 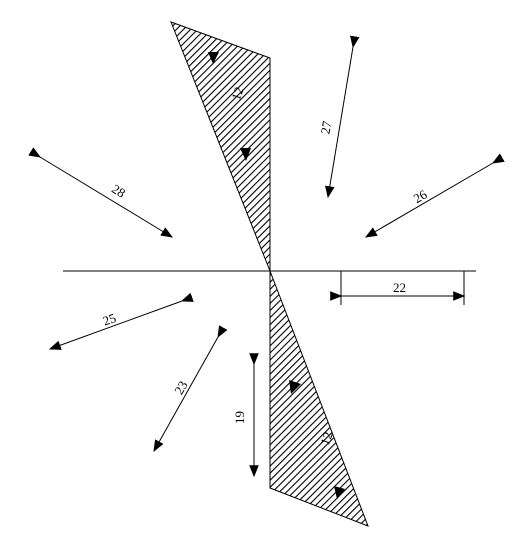 I want to click on top-triangle-label: 12, so click(x=237, y=93).